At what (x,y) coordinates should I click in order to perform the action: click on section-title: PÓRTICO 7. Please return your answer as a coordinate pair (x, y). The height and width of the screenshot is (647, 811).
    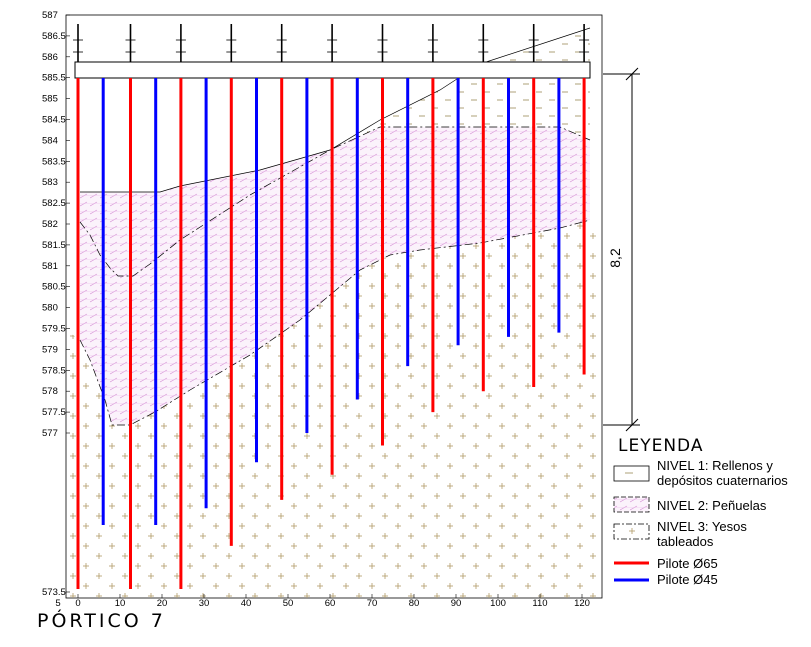
    Looking at the image, I should click on (101, 620).